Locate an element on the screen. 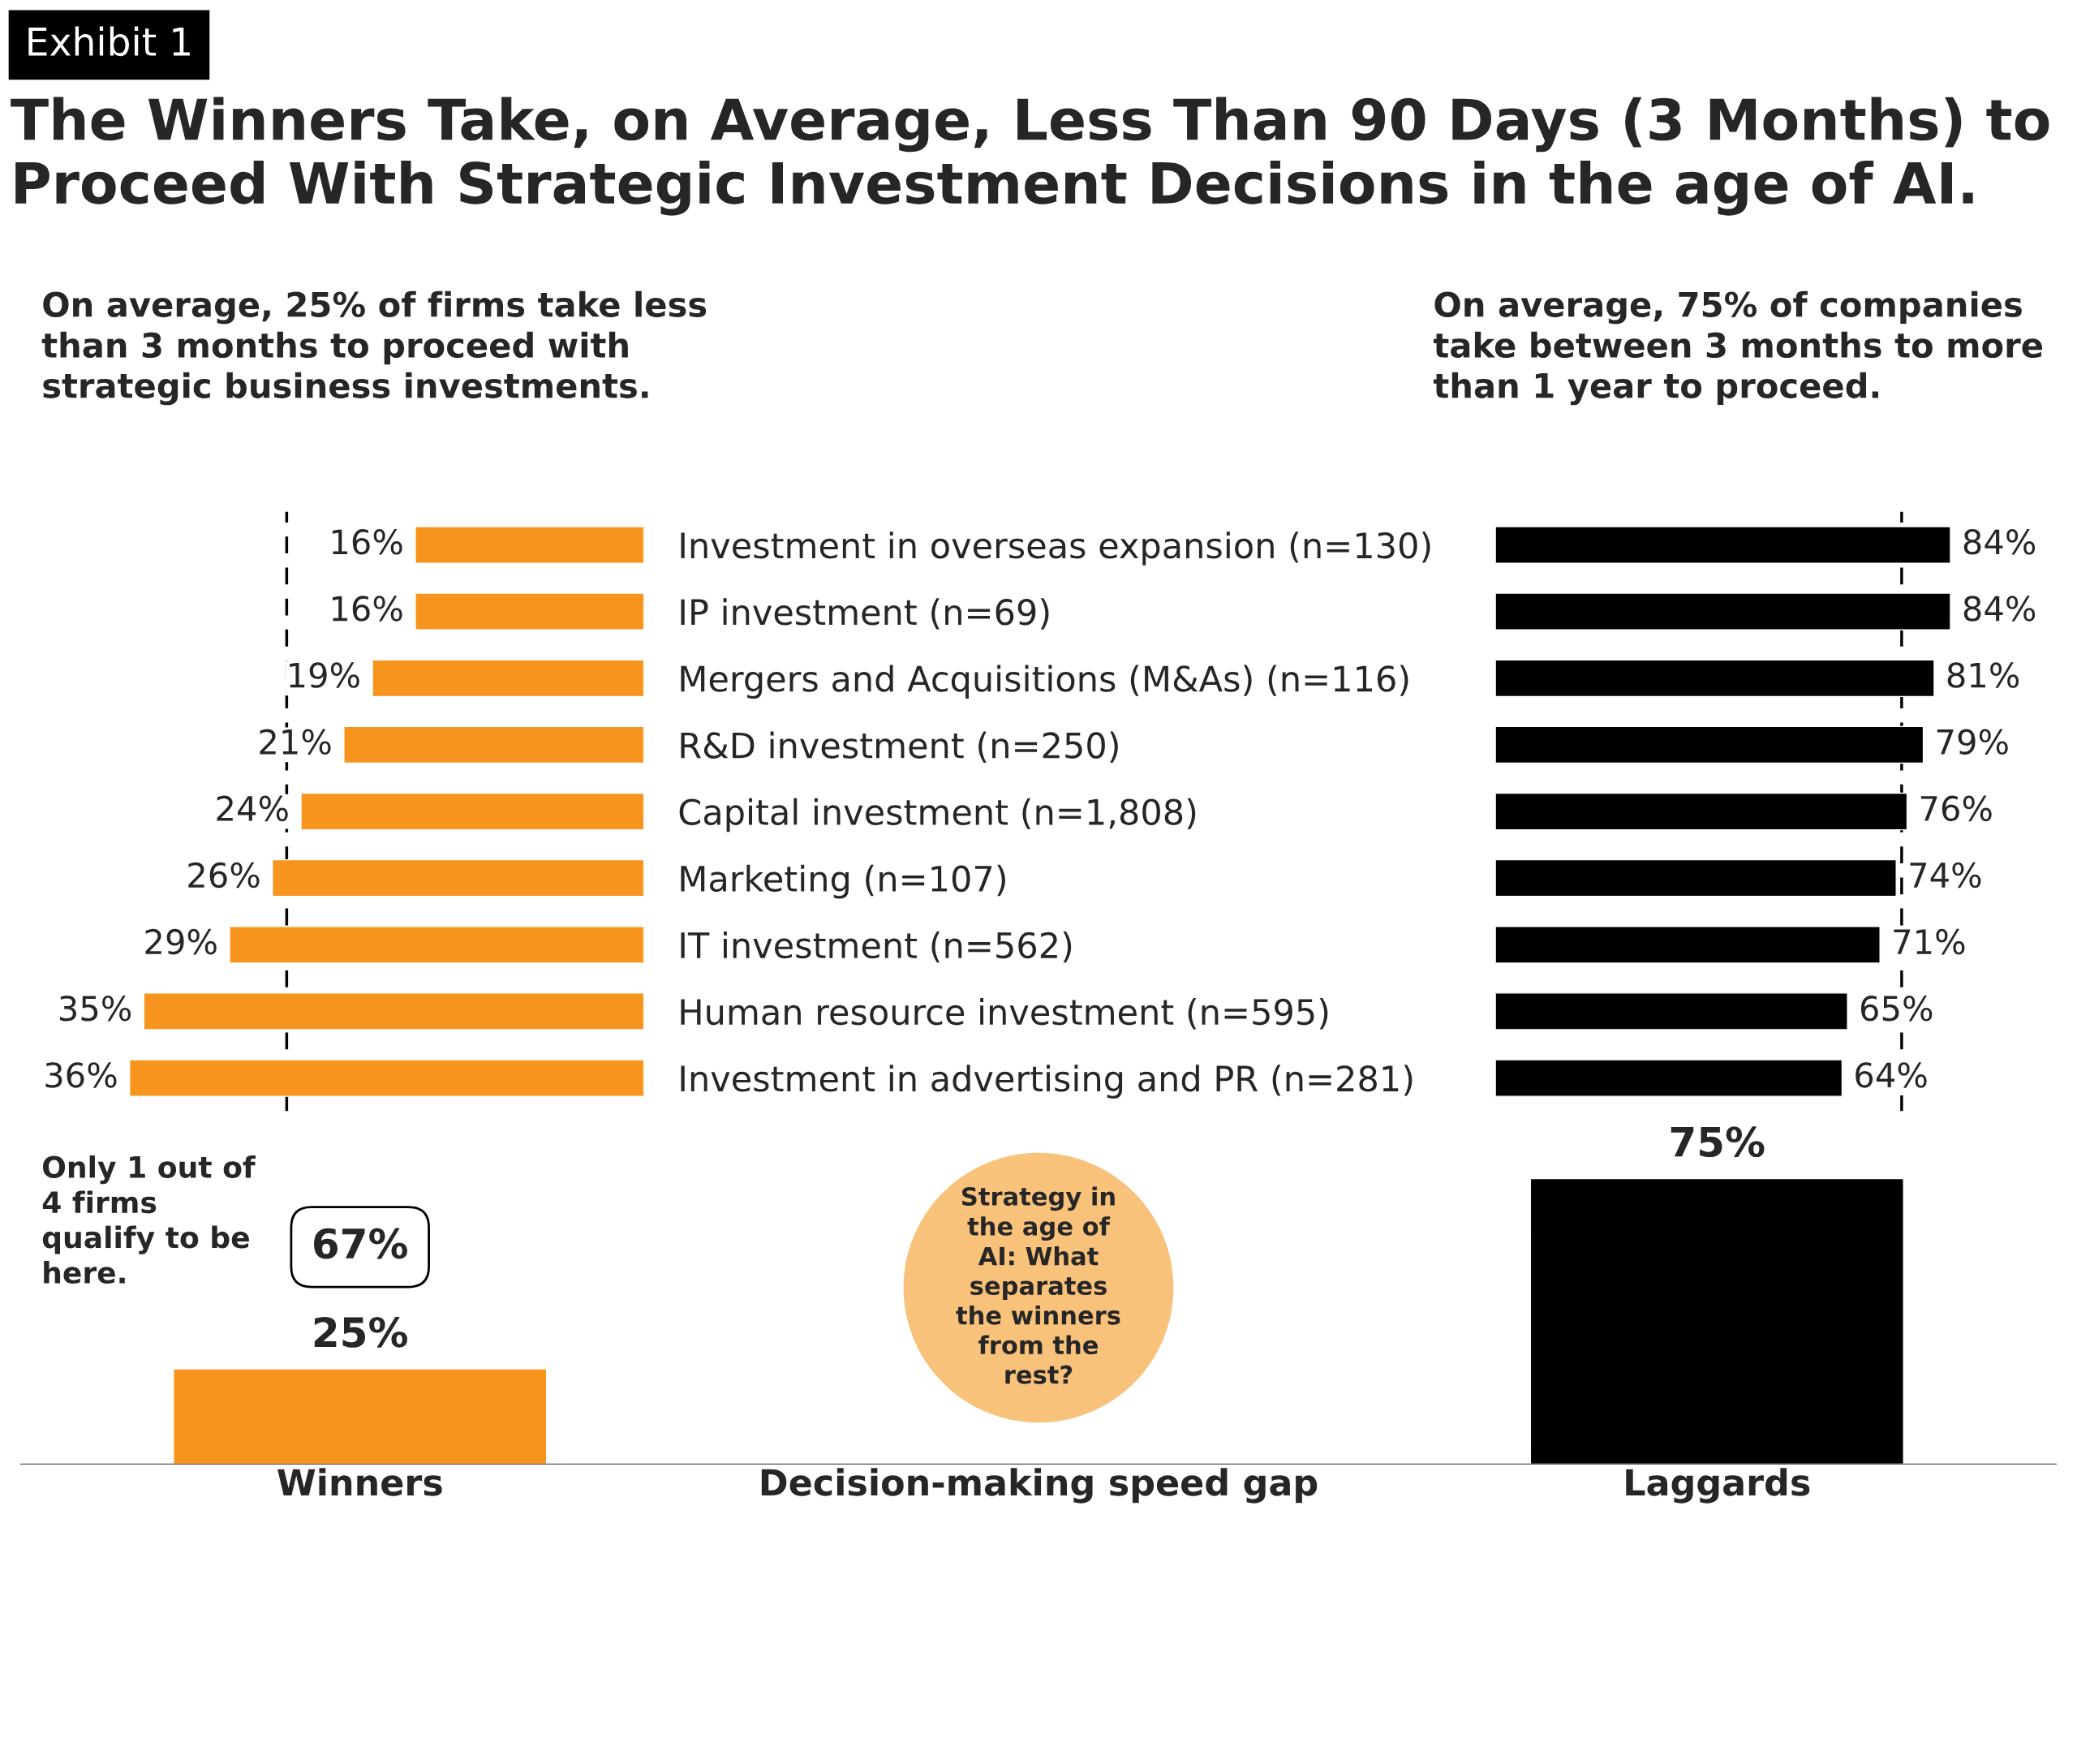 This screenshot has height=1764, width=2077. data-label: 74% is located at coordinates (1945, 875).